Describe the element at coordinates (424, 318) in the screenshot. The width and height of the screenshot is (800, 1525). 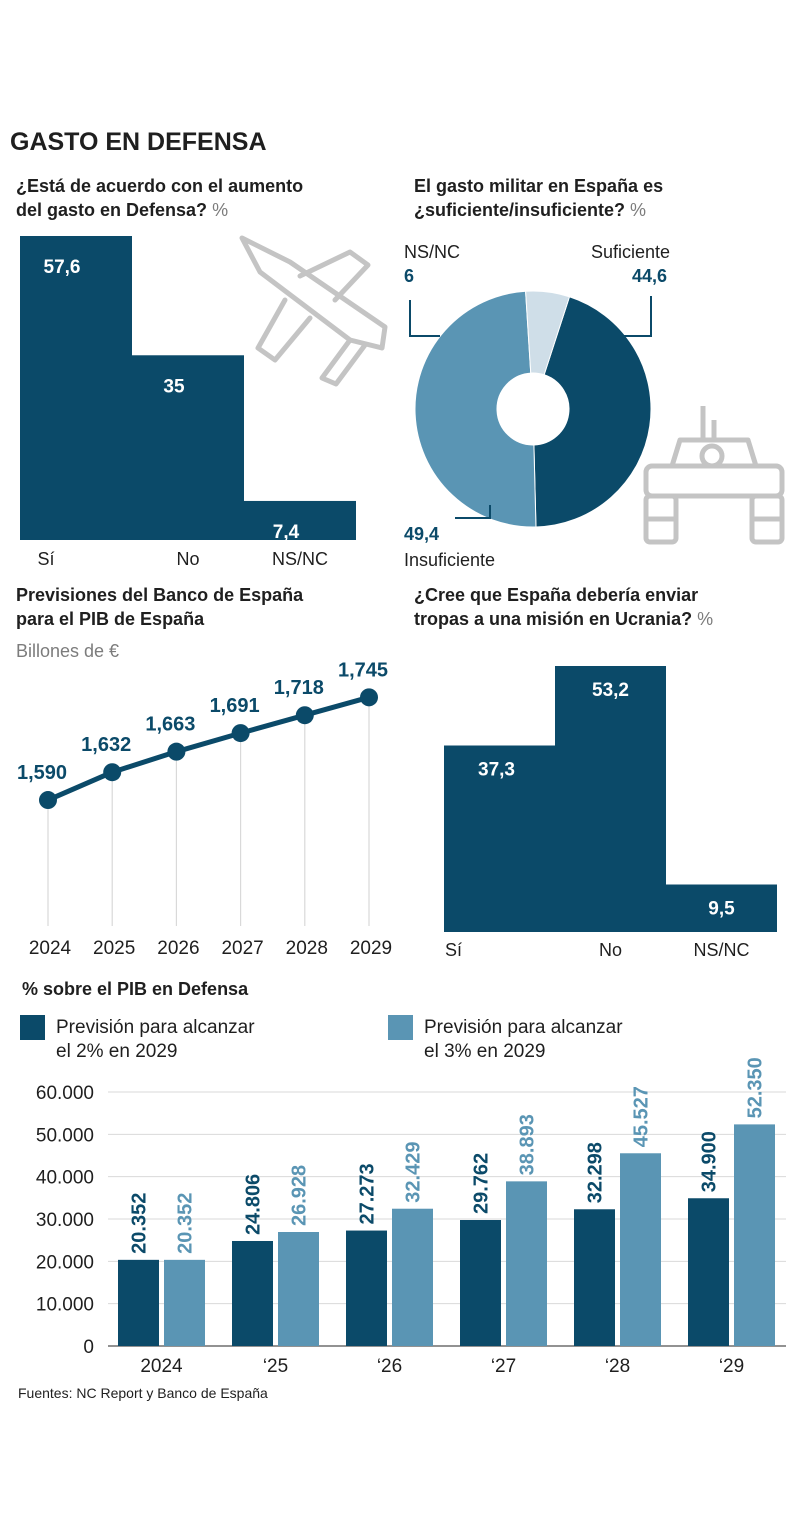
I see `leader-nsnc` at that location.